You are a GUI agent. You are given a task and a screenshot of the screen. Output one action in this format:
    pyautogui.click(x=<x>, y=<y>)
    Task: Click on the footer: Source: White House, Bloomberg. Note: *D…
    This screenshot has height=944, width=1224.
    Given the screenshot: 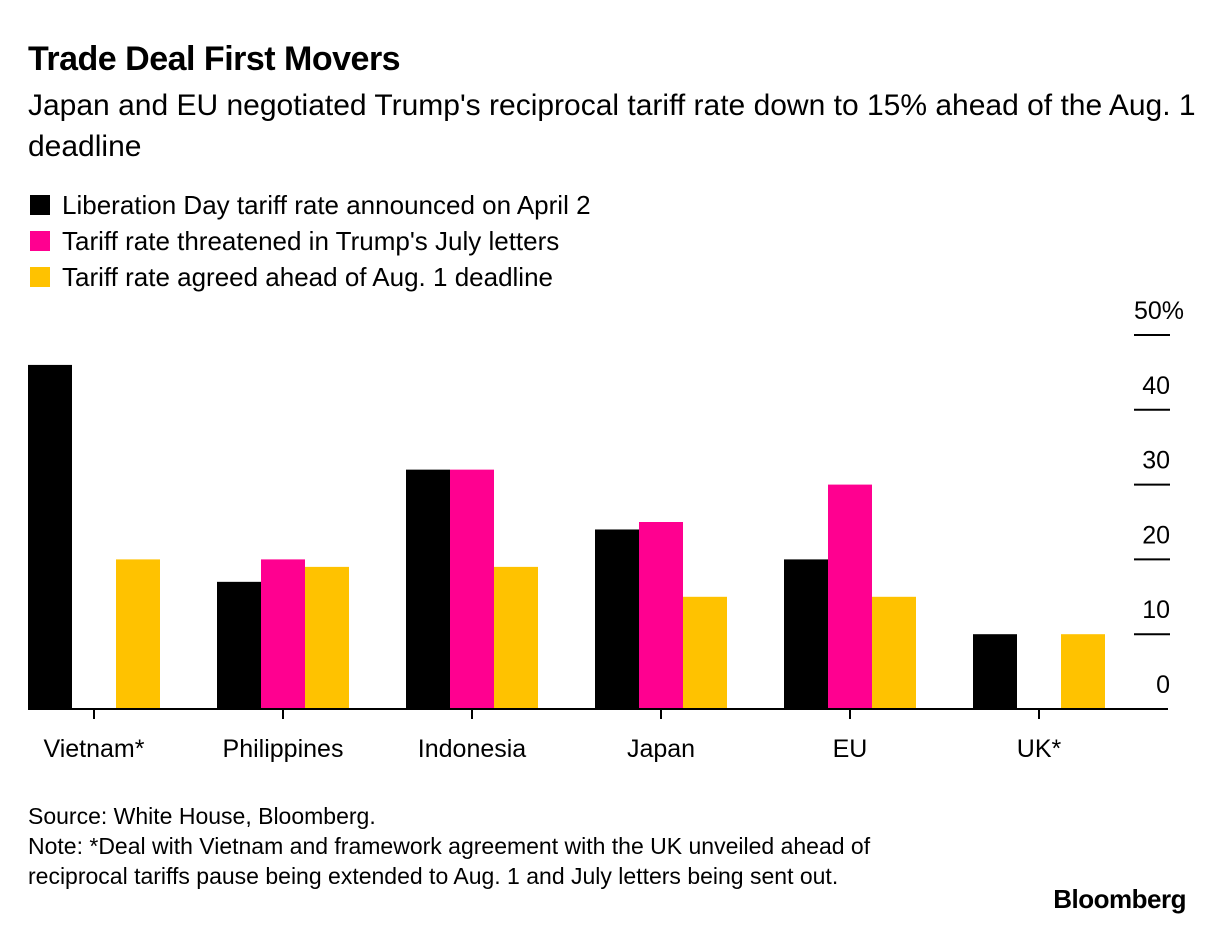 What is the action you would take?
    pyautogui.click(x=478, y=846)
    